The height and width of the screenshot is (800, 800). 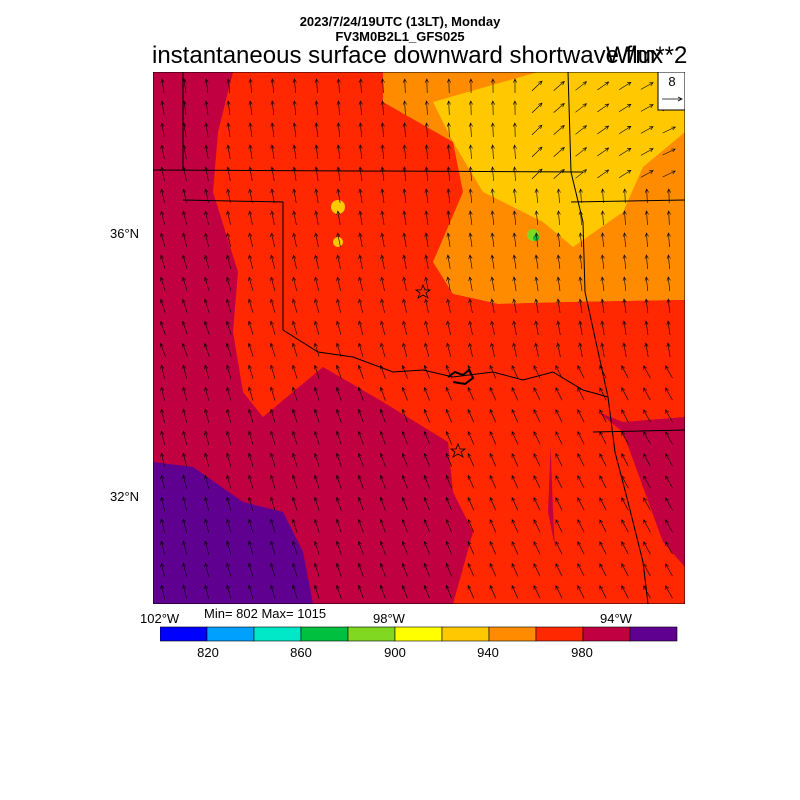 What do you see at coordinates (638, 431) in the screenshot?
I see `border-line` at bounding box center [638, 431].